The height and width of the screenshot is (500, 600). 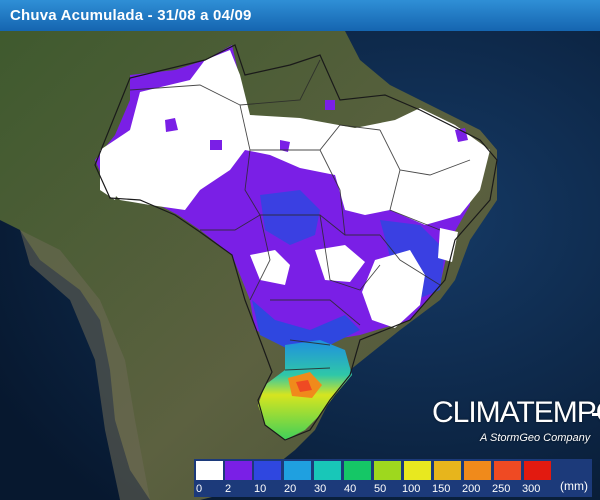 I want to click on legend-tick: 10, so click(x=260, y=489).